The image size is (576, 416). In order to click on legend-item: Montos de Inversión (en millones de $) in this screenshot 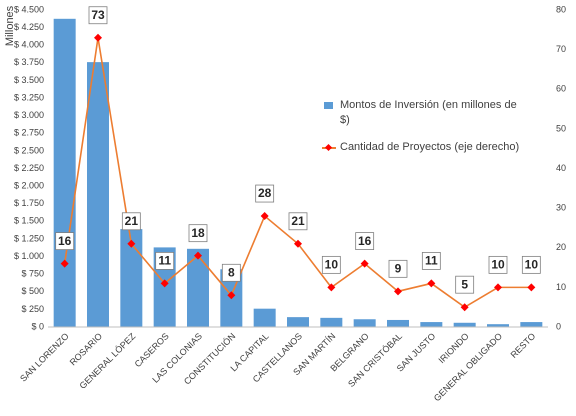, I will do `click(422, 113)`.